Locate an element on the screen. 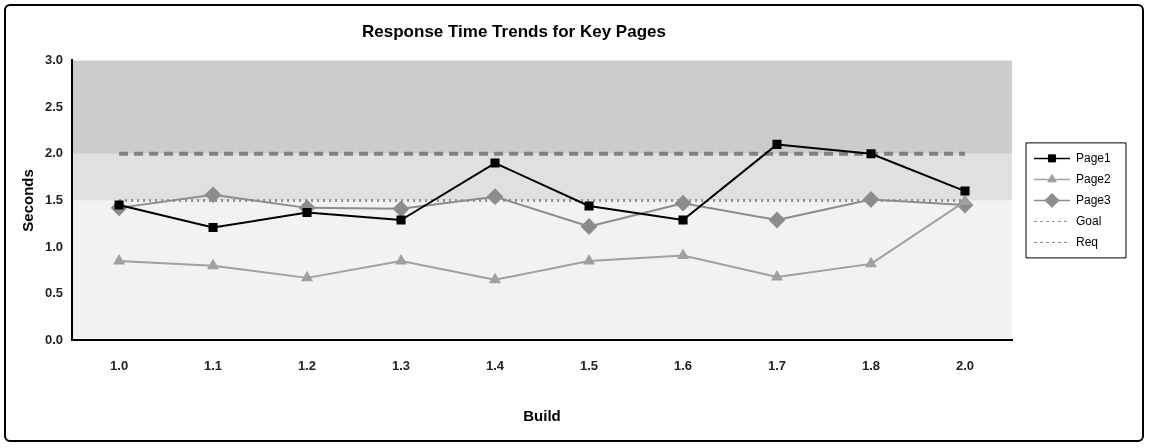 This screenshot has height=448, width=1150. legend-label: Req is located at coordinates (1087, 241).